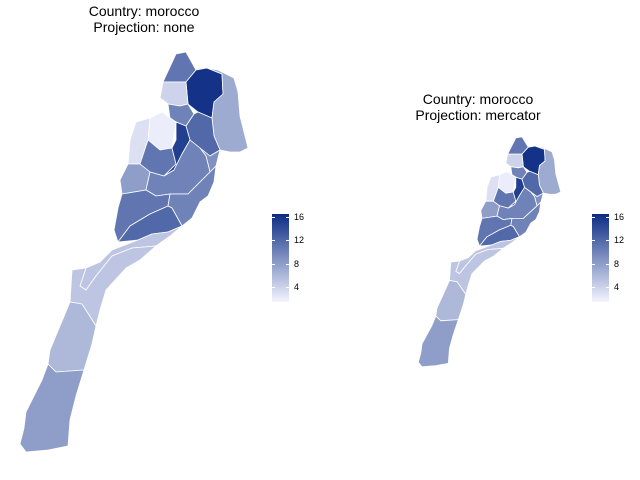 The image size is (640, 480). I want to click on title-projection: Projection: none, so click(144, 27).